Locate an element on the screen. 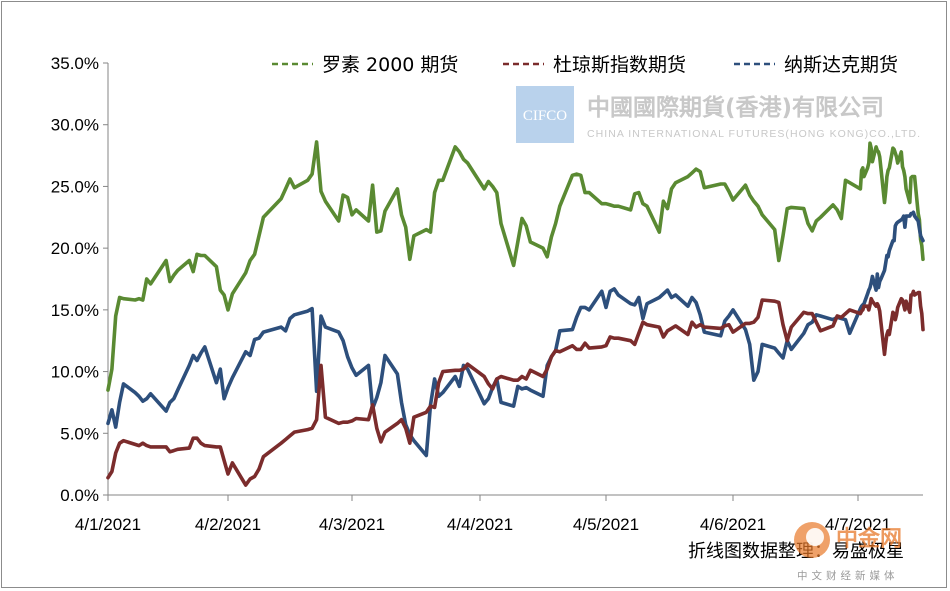 Image resolution: width=950 pixels, height=591 pixels. x-tick-label: 4/2/2021 is located at coordinates (228, 524).